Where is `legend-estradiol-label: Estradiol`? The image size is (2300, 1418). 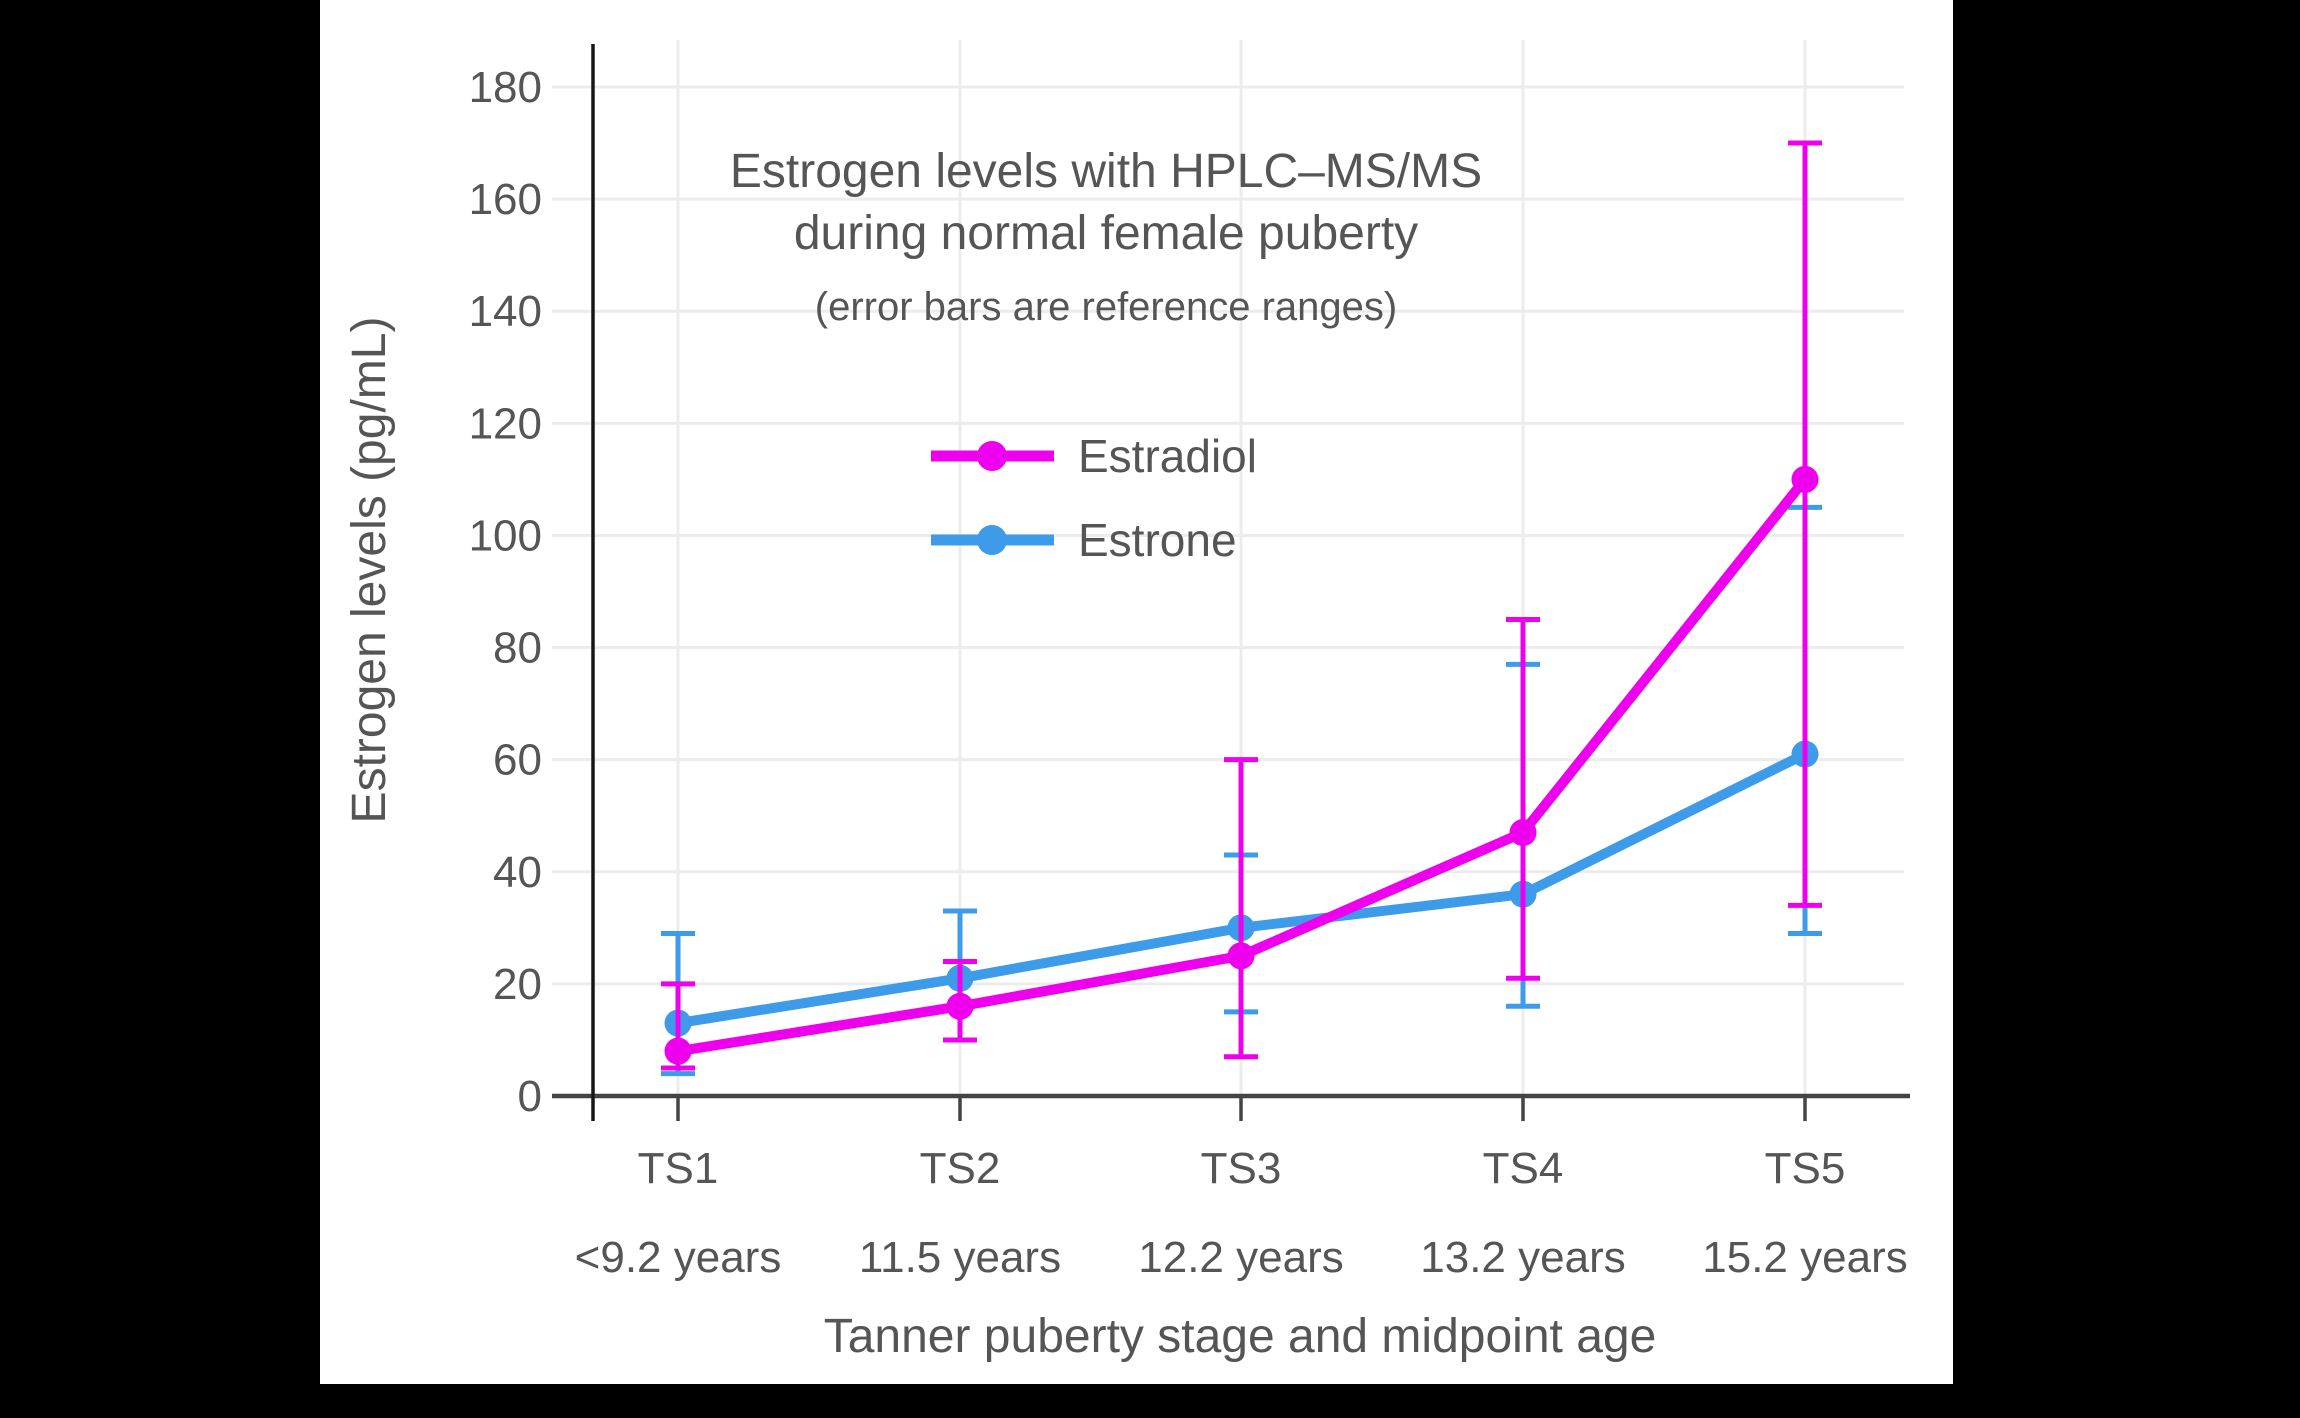
legend-estradiol-label: Estradiol is located at coordinates (1167, 456).